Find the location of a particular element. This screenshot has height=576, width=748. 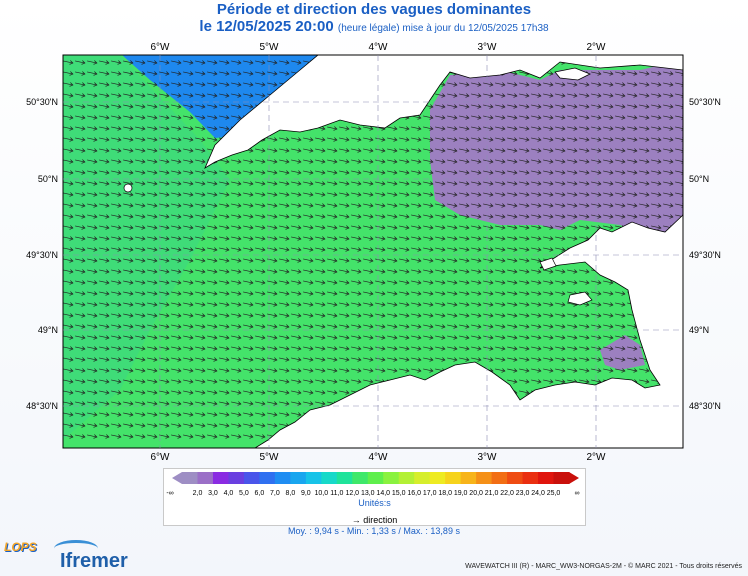

latitude-label-left: 50°30'N is located at coordinates (42, 102).